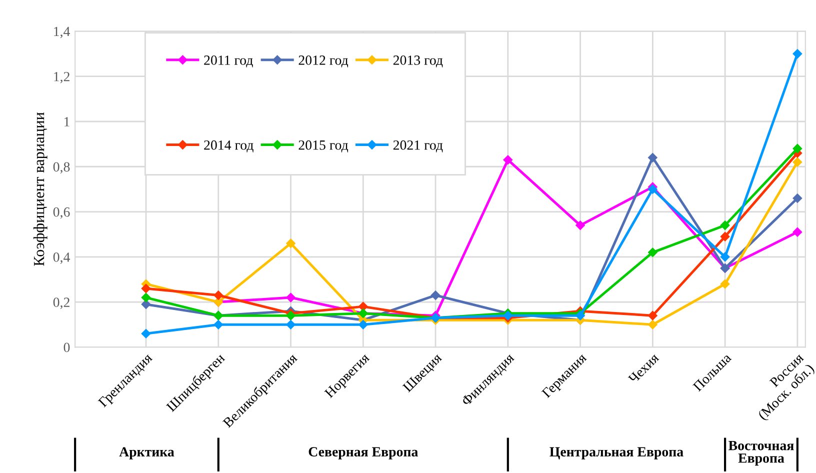 This screenshot has height=473, width=816. Describe the element at coordinates (67, 121) in the screenshot. I see `y-tick-label: 1` at that location.